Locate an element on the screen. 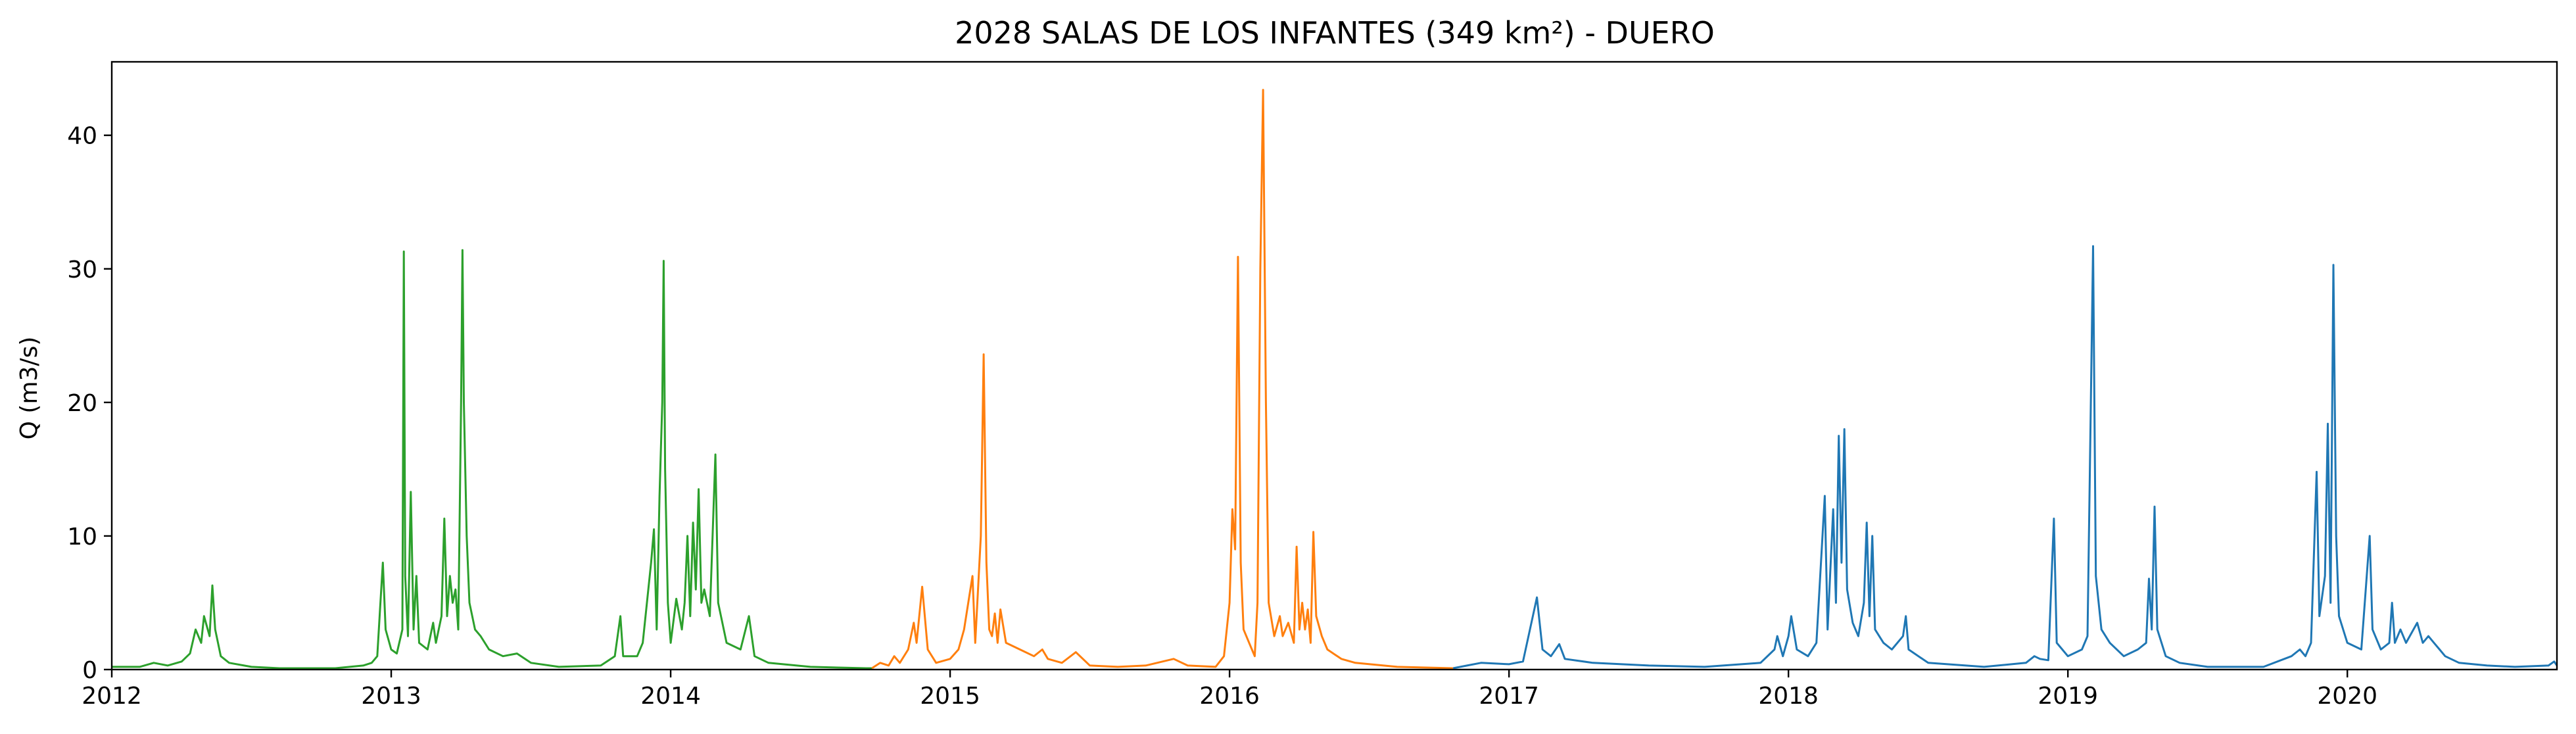  x-tick-label: 2015 is located at coordinates (950, 697).